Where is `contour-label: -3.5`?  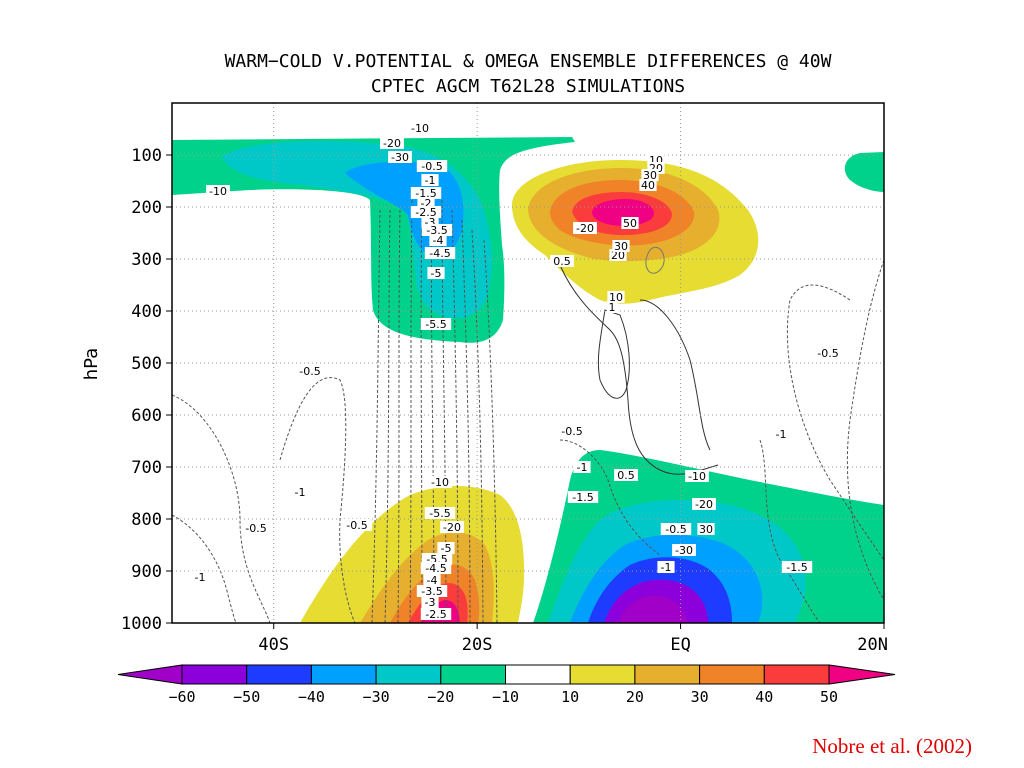
contour-label: -3.5 is located at coordinates (436, 230).